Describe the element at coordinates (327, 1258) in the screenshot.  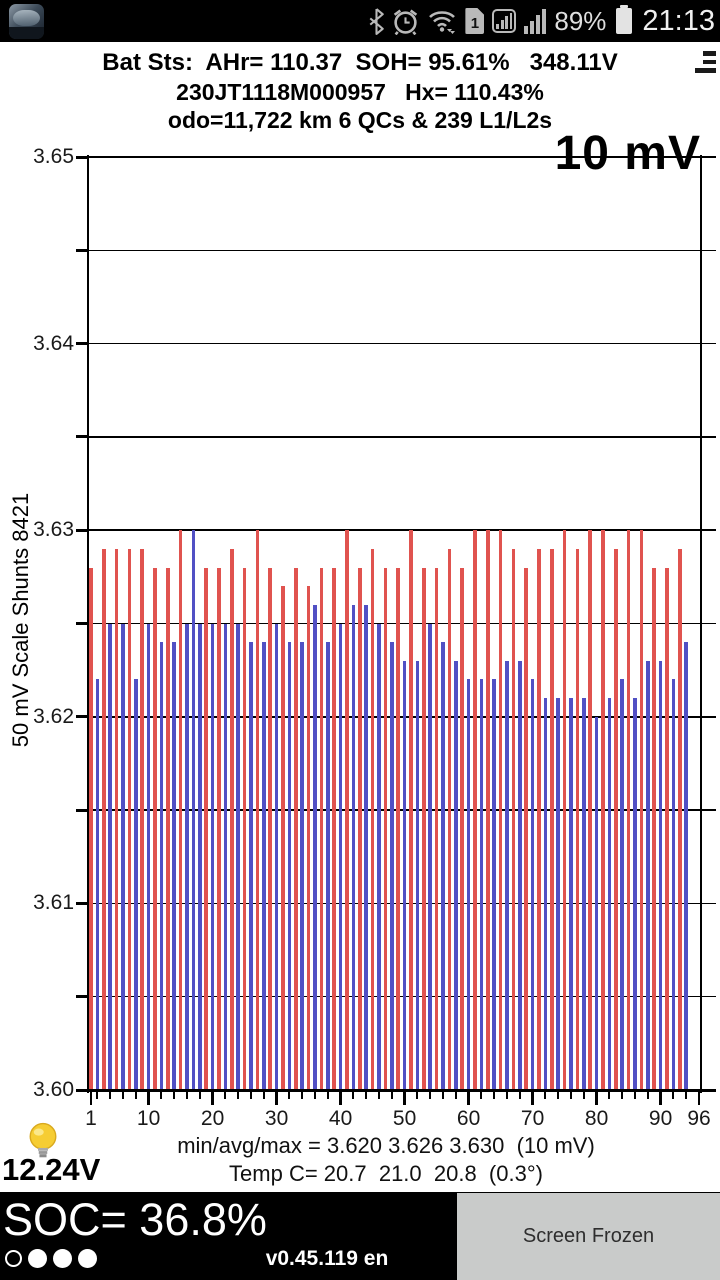
I see `app-version-text: v0.45.119 en` at that location.